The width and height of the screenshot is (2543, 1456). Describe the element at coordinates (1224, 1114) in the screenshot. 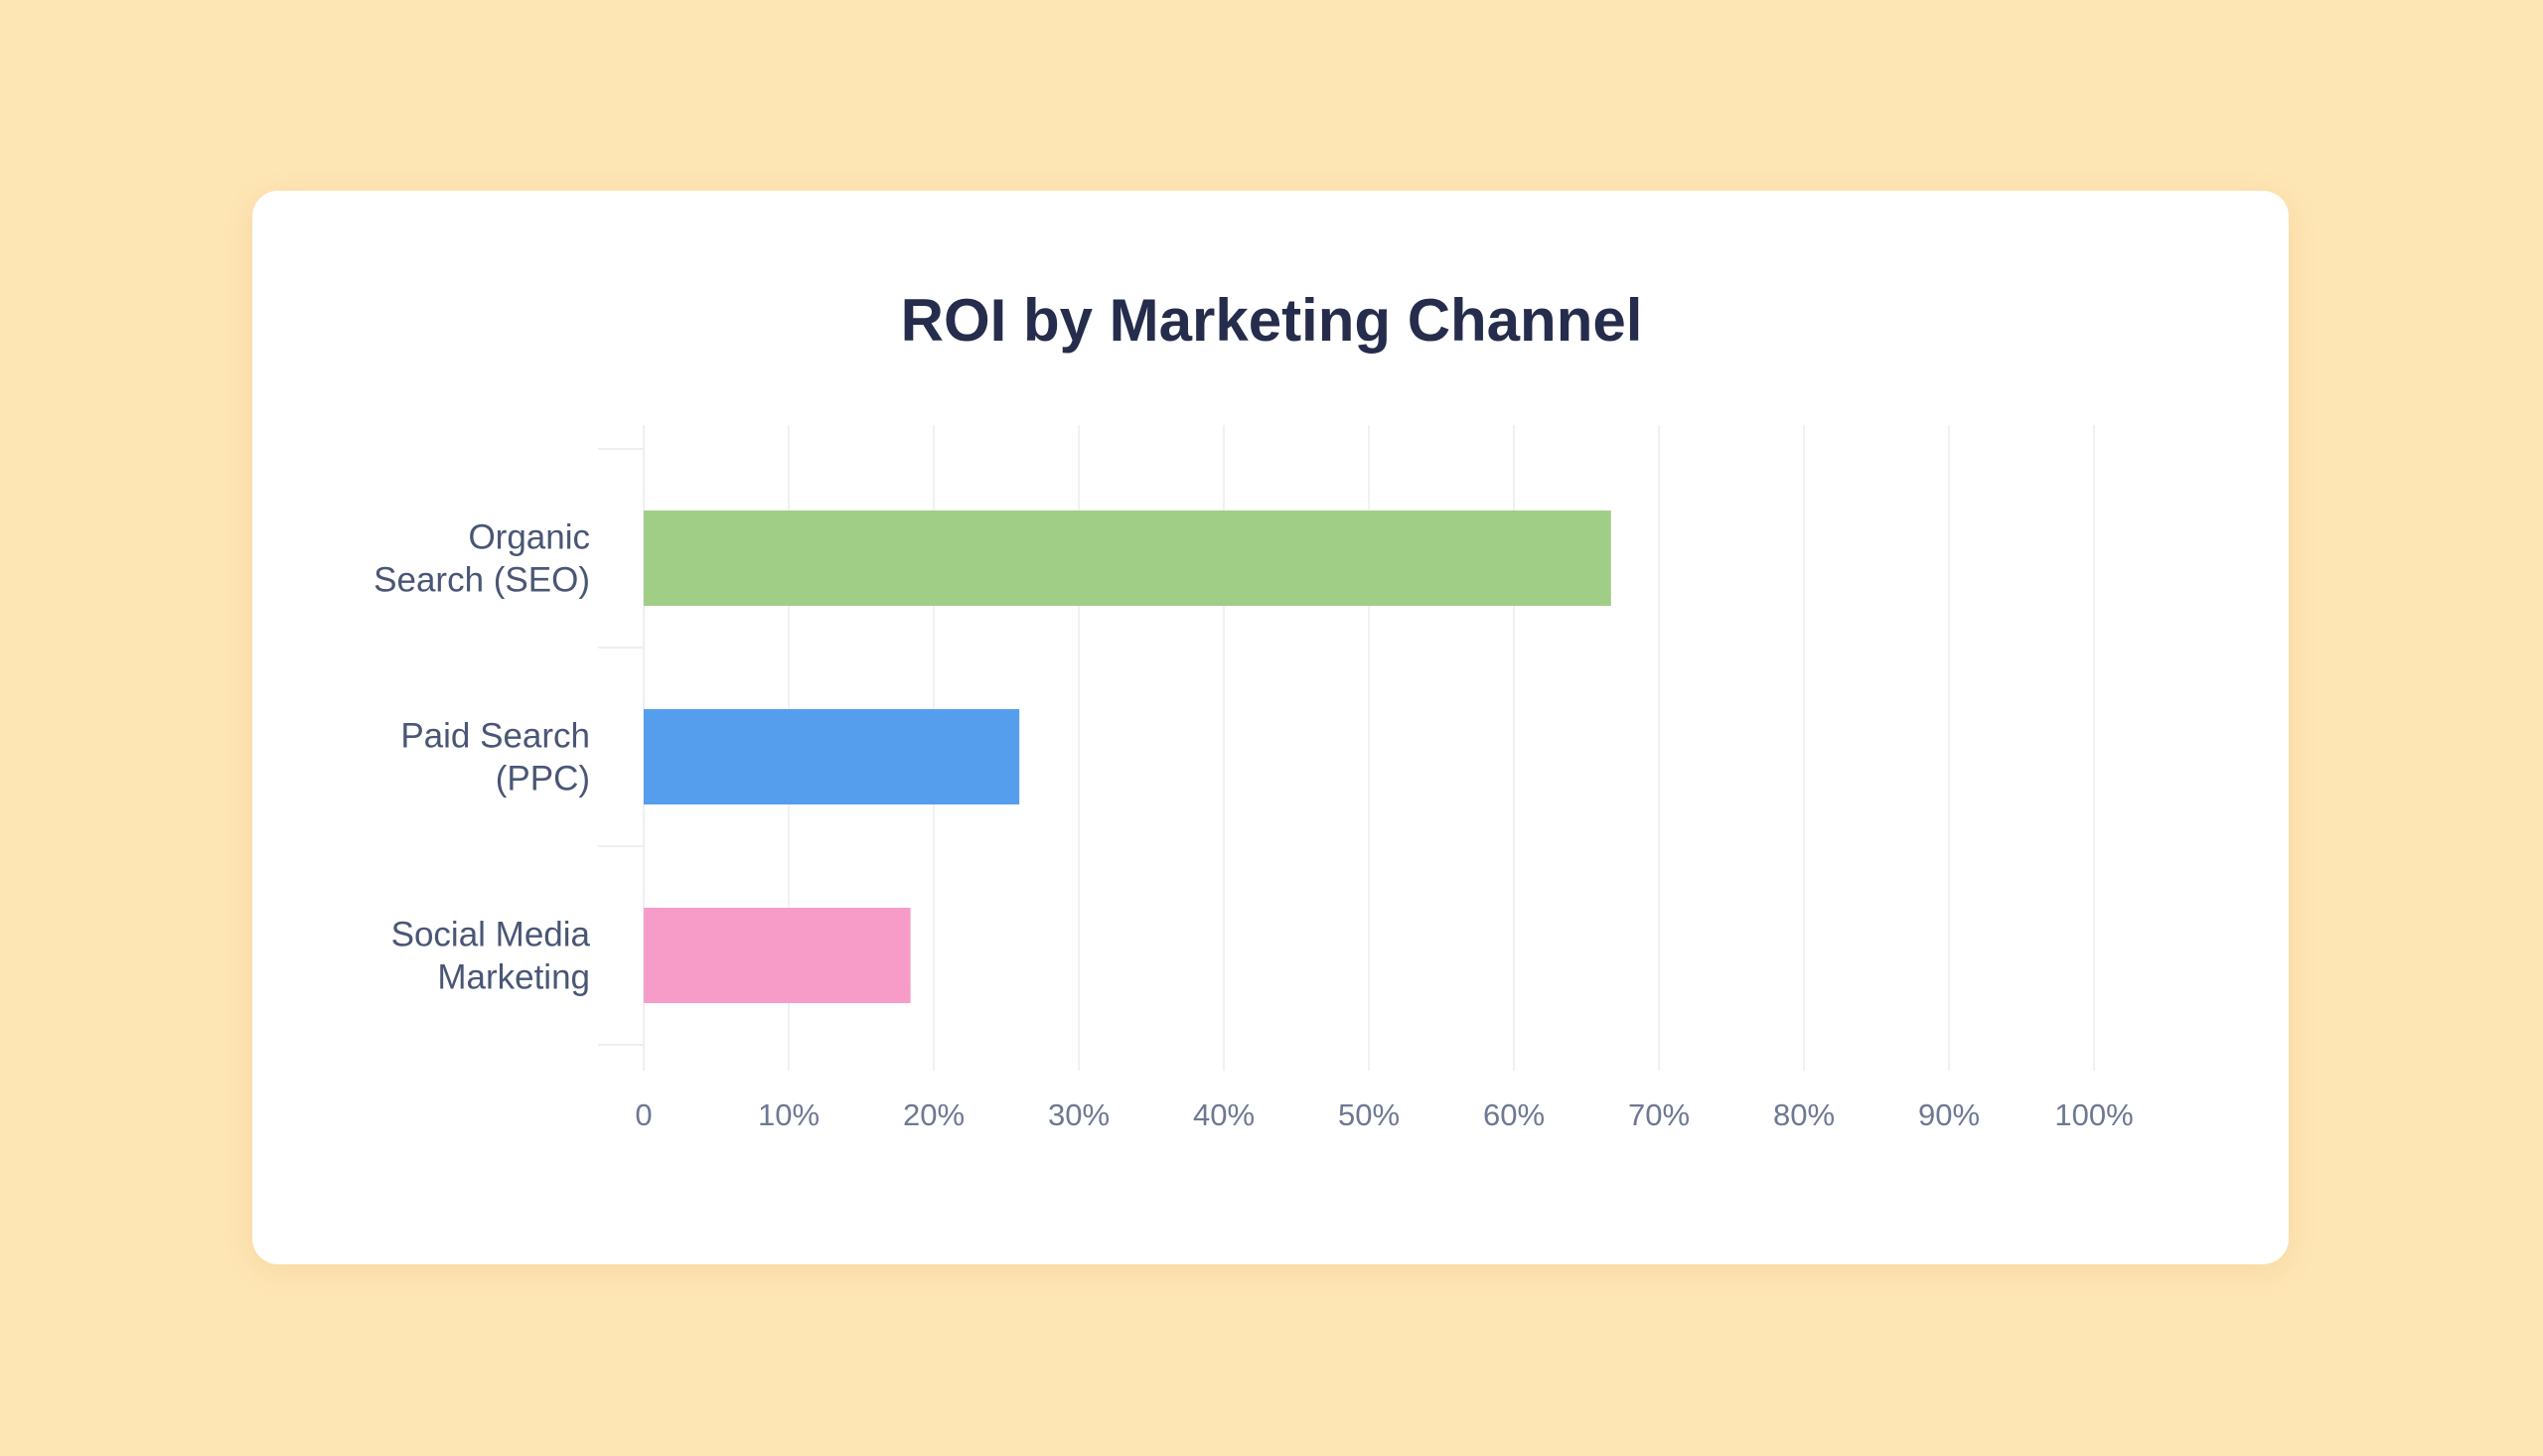

I see `x-tick-label: 40%` at that location.